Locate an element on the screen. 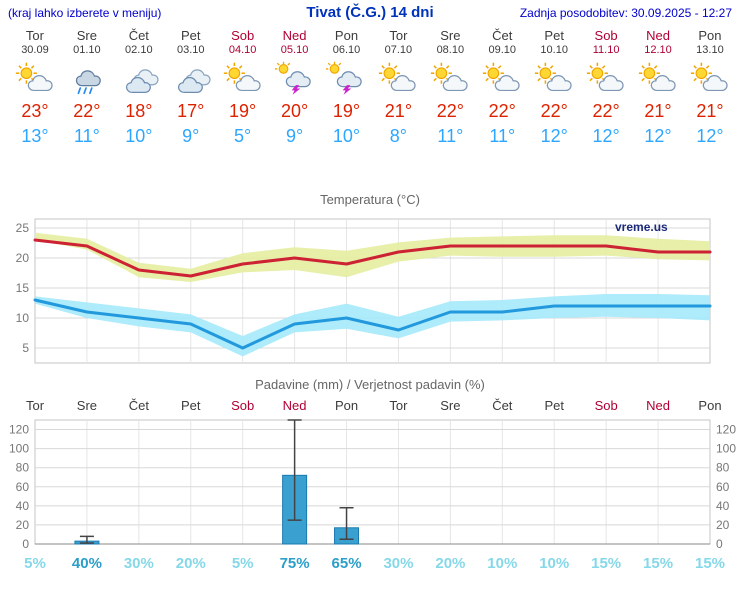 This screenshot has height=600, width=740. precip-axis-tick-left: 0 is located at coordinates (25, 544).